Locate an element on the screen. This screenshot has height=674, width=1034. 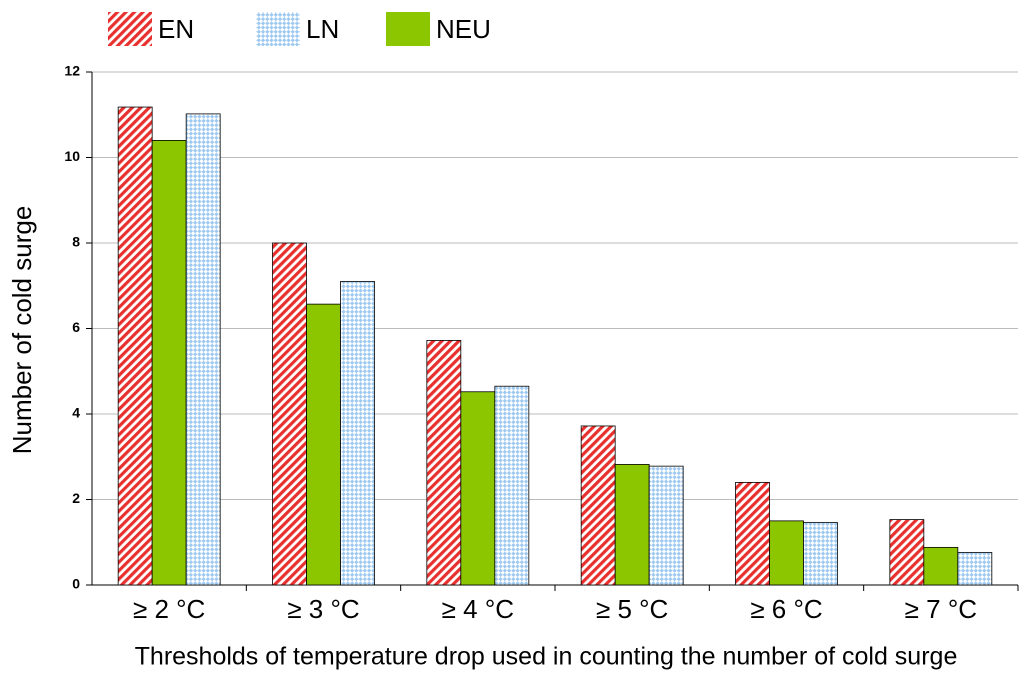
y-tick-label: 2 is located at coordinates (76, 498).